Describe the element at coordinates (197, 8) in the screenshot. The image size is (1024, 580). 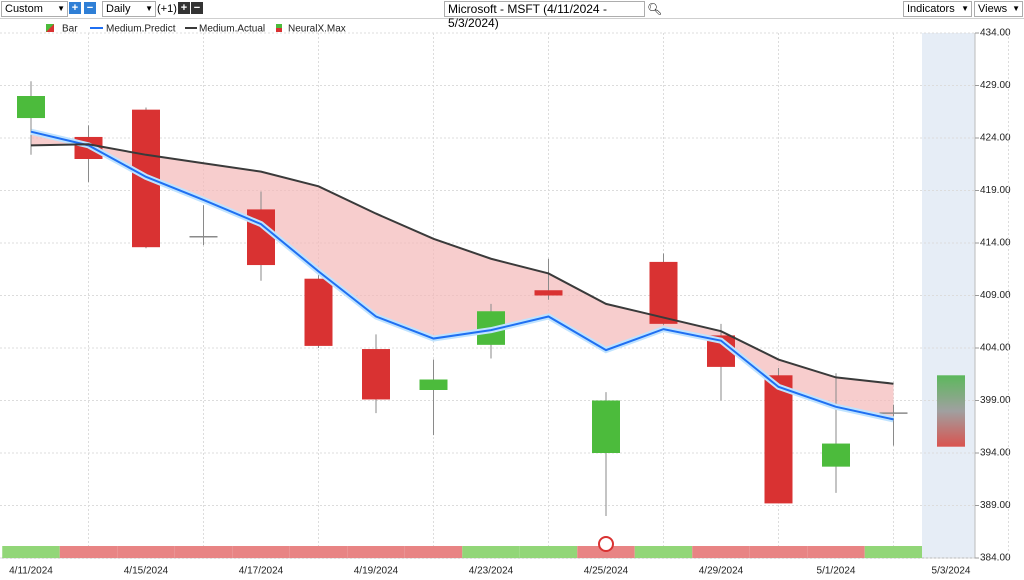
I see `offset-minus: −` at that location.